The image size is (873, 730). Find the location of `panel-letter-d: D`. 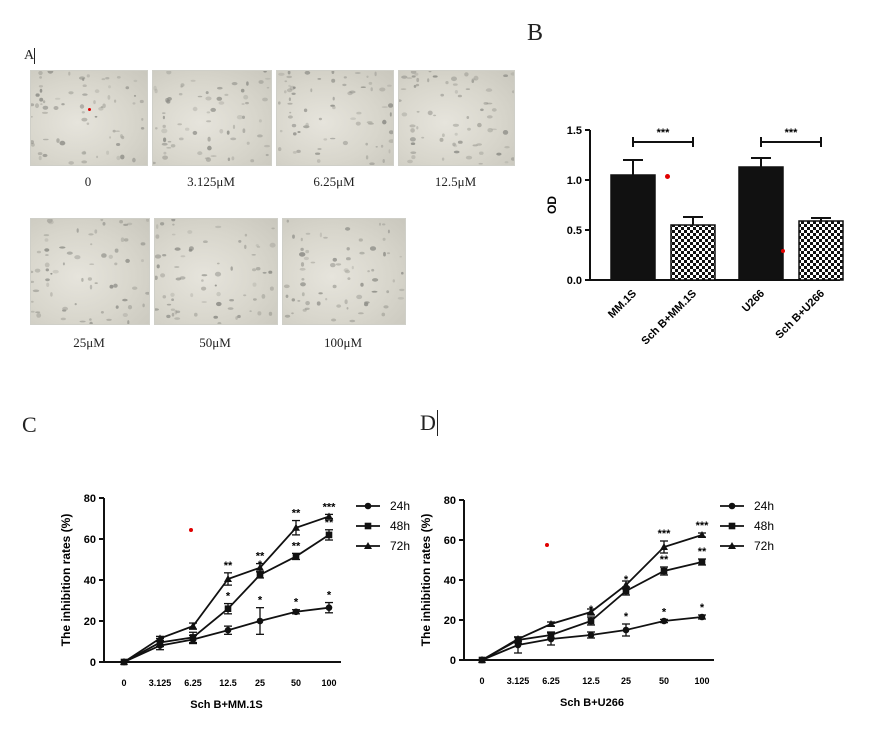

panel-letter-d: D is located at coordinates (428, 422).